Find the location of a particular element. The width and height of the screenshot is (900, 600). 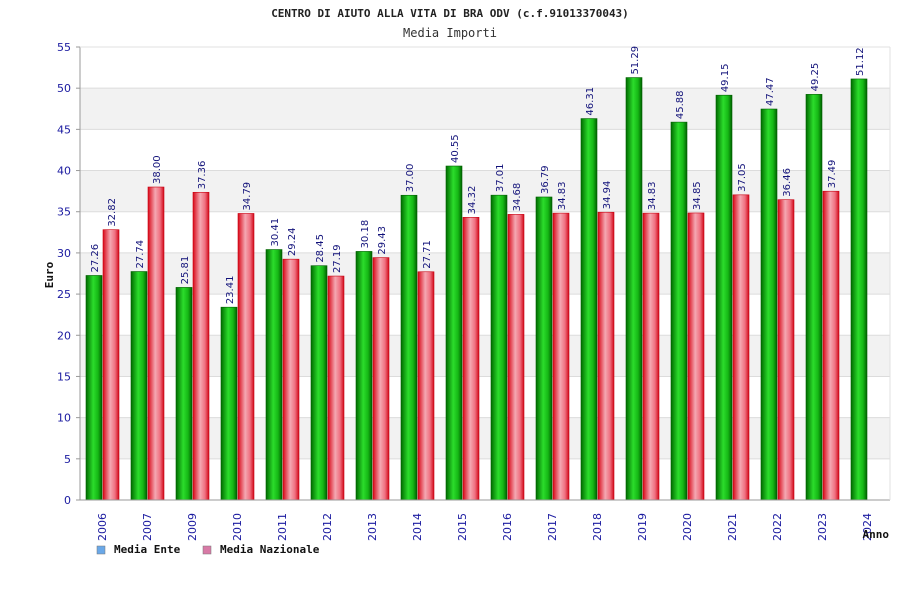

x-tick-label: 2017 is located at coordinates (552, 527).